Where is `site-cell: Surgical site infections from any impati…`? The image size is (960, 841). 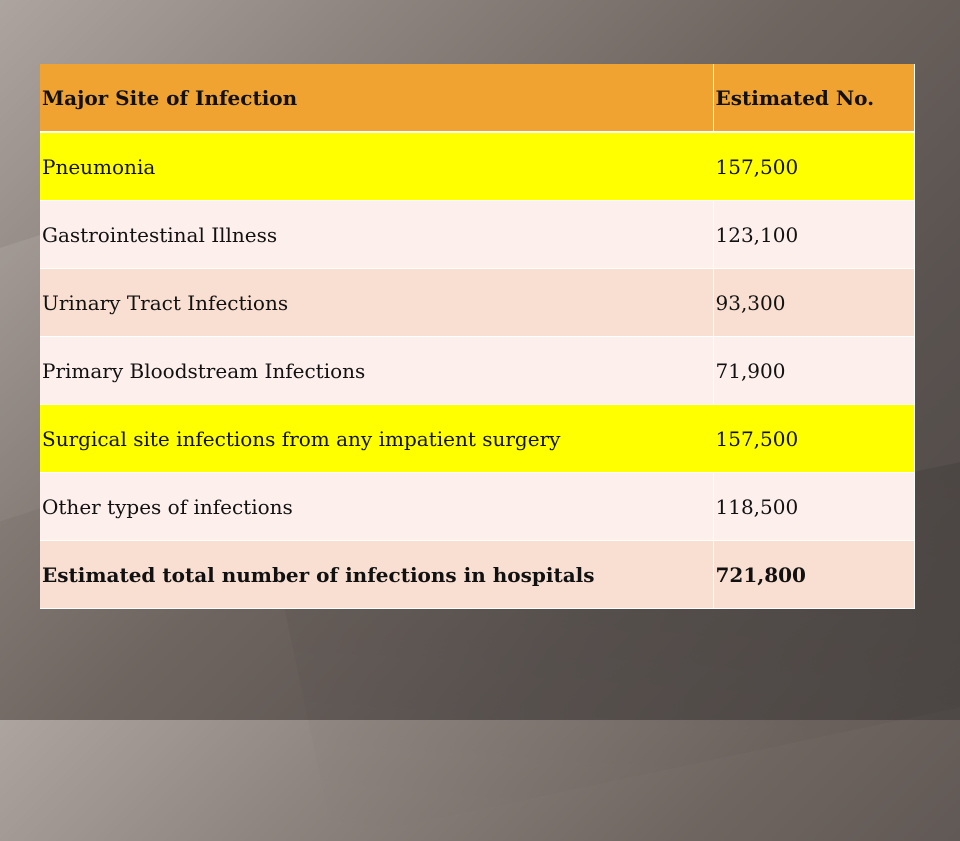
site-cell: Surgical site infections from any impati… is located at coordinates (377, 438).